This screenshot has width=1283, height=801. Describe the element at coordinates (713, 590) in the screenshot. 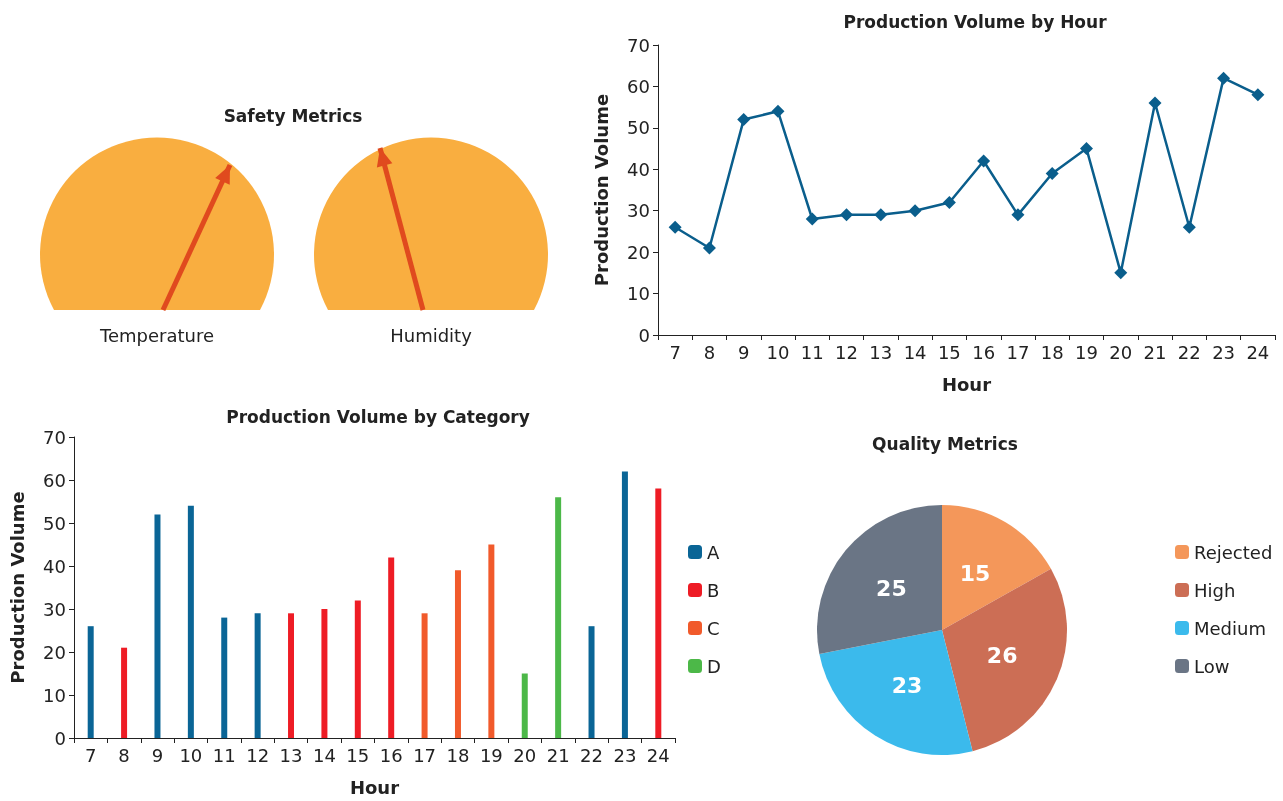

I see `legend-label: B` at that location.